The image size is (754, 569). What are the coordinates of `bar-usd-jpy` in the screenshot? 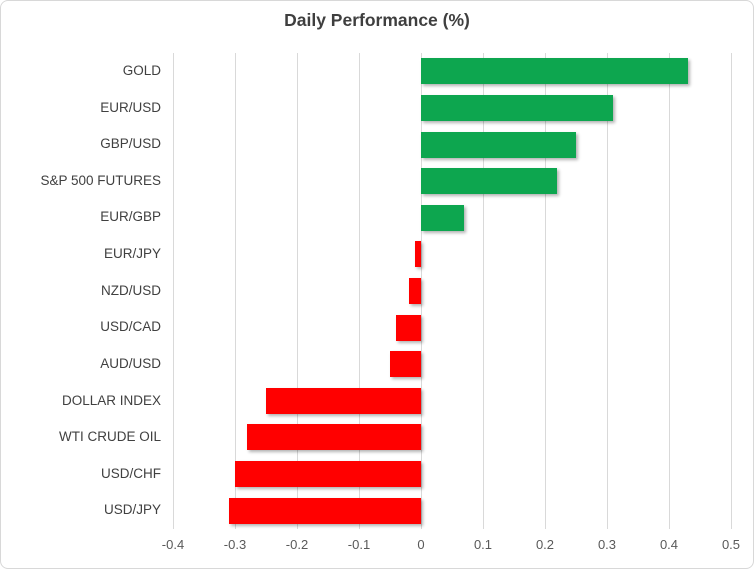 It's located at (324, 510).